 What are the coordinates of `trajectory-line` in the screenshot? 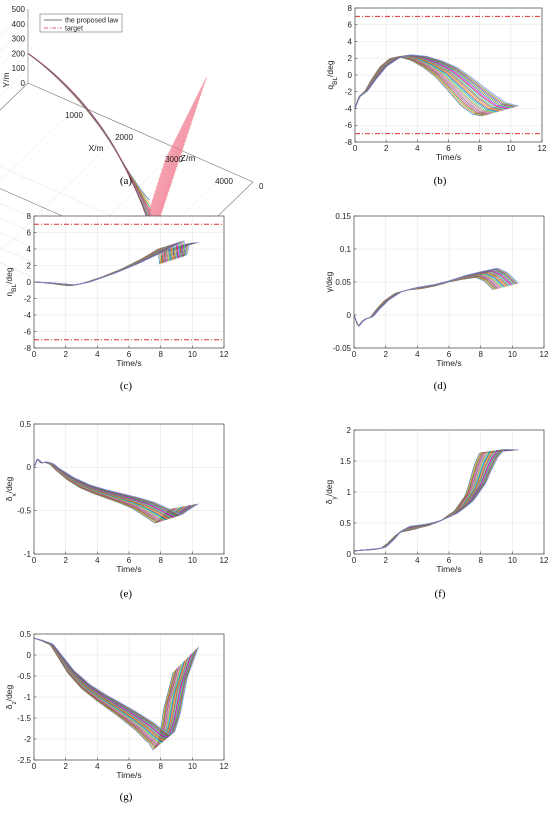 It's located at (90, 141).